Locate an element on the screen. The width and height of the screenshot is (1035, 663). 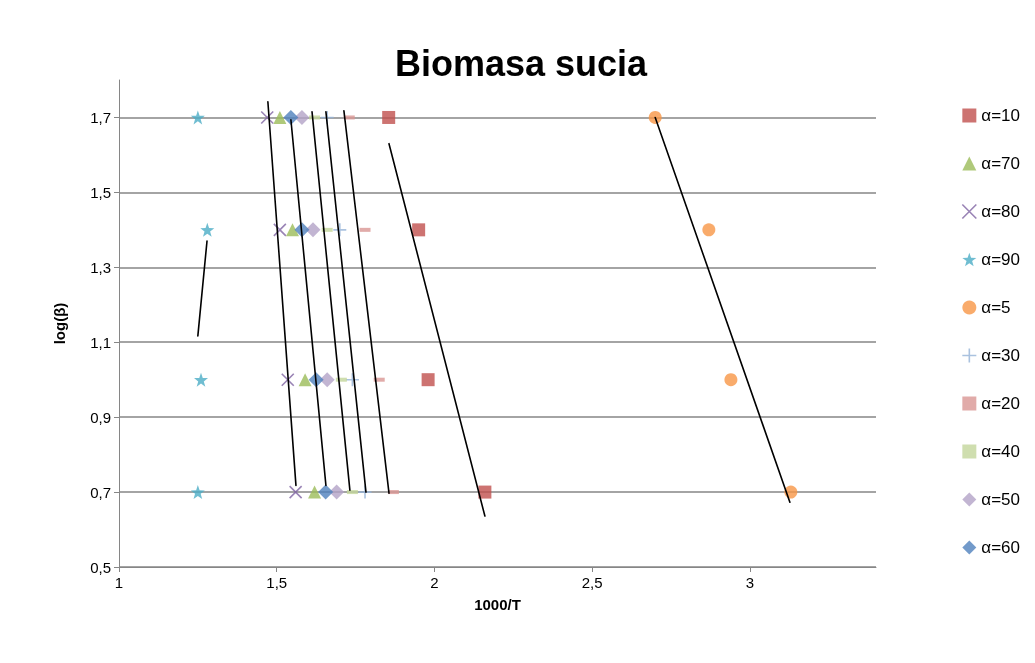
x-tick-label: 2,5 is located at coordinates (592, 582).